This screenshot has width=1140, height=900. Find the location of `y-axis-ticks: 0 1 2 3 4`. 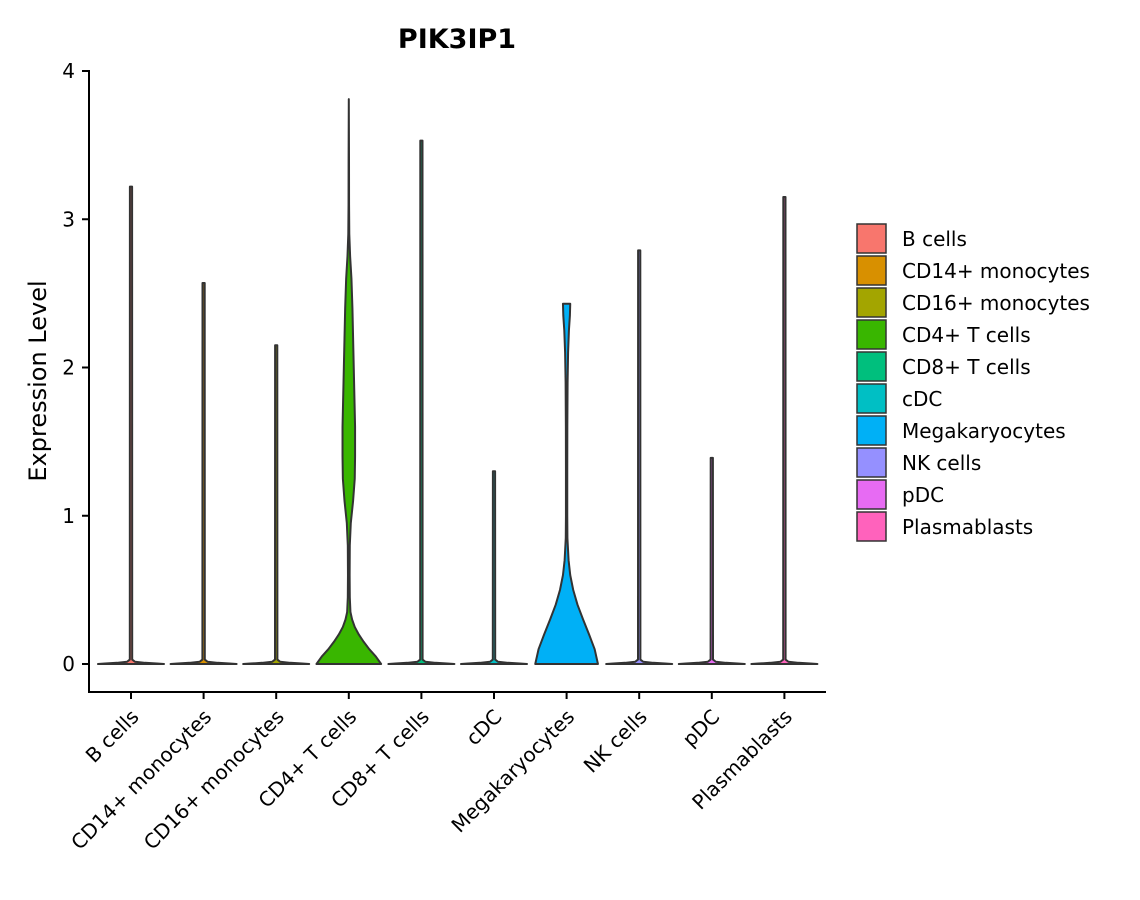

y-axis-ticks: 0 1 2 3 4 is located at coordinates (75, 367).